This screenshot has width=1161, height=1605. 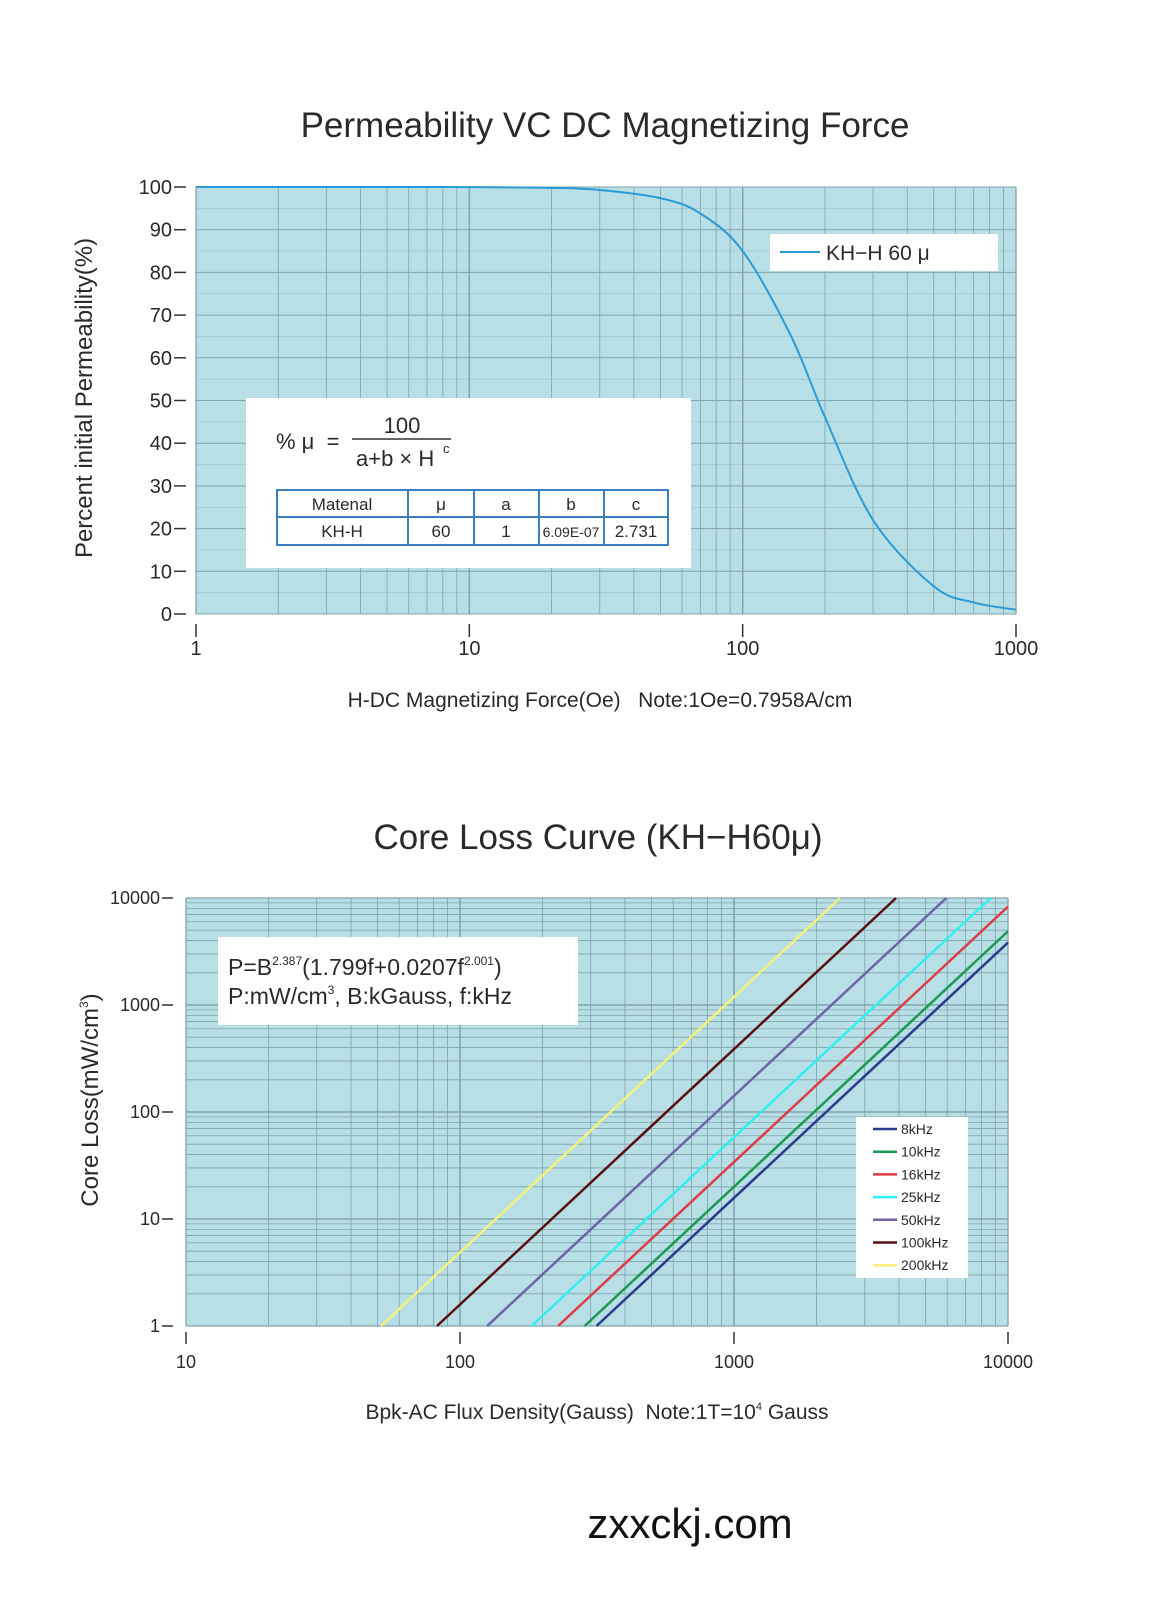 I want to click on legend-label-200kHz: 200kHz, so click(x=924, y=1265).